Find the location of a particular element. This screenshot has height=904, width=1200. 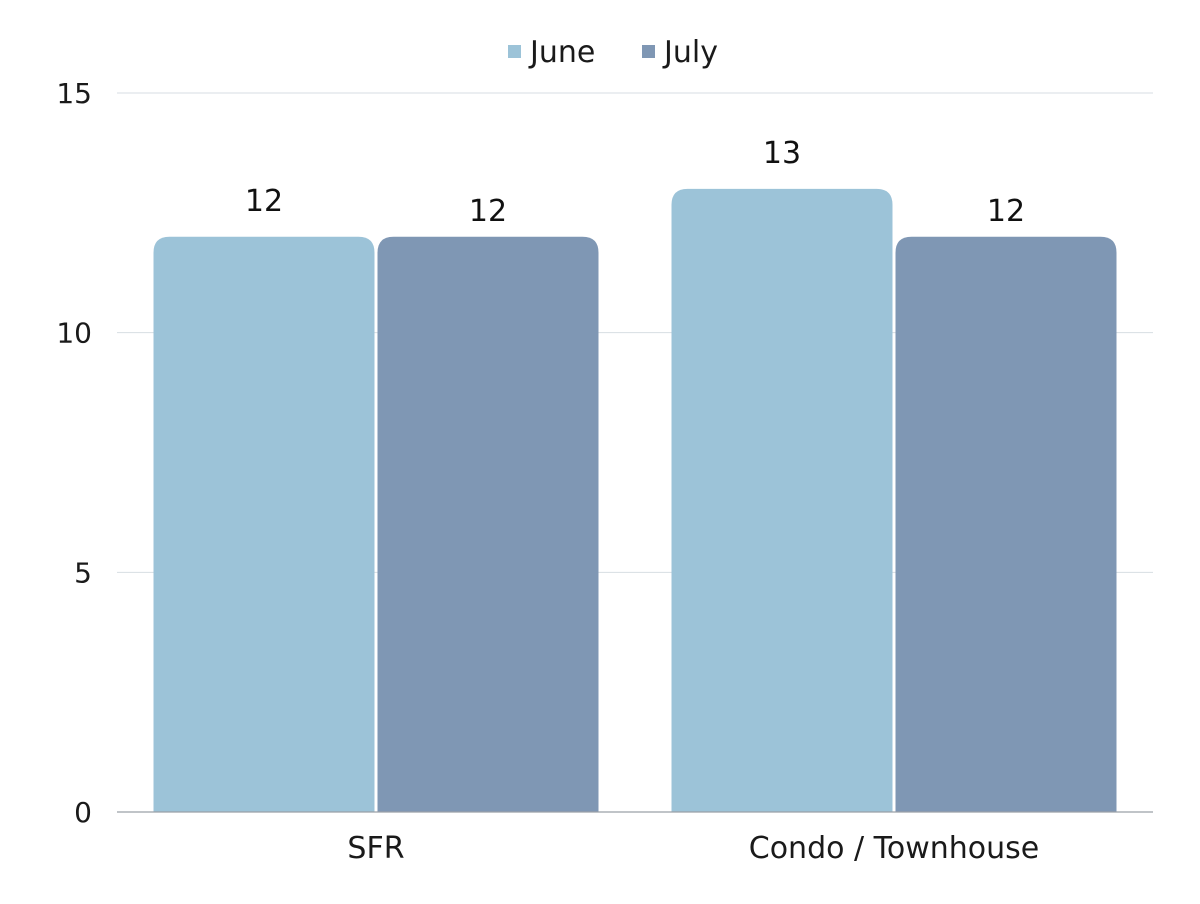

data-label-june-1: 13 is located at coordinates (782, 153).